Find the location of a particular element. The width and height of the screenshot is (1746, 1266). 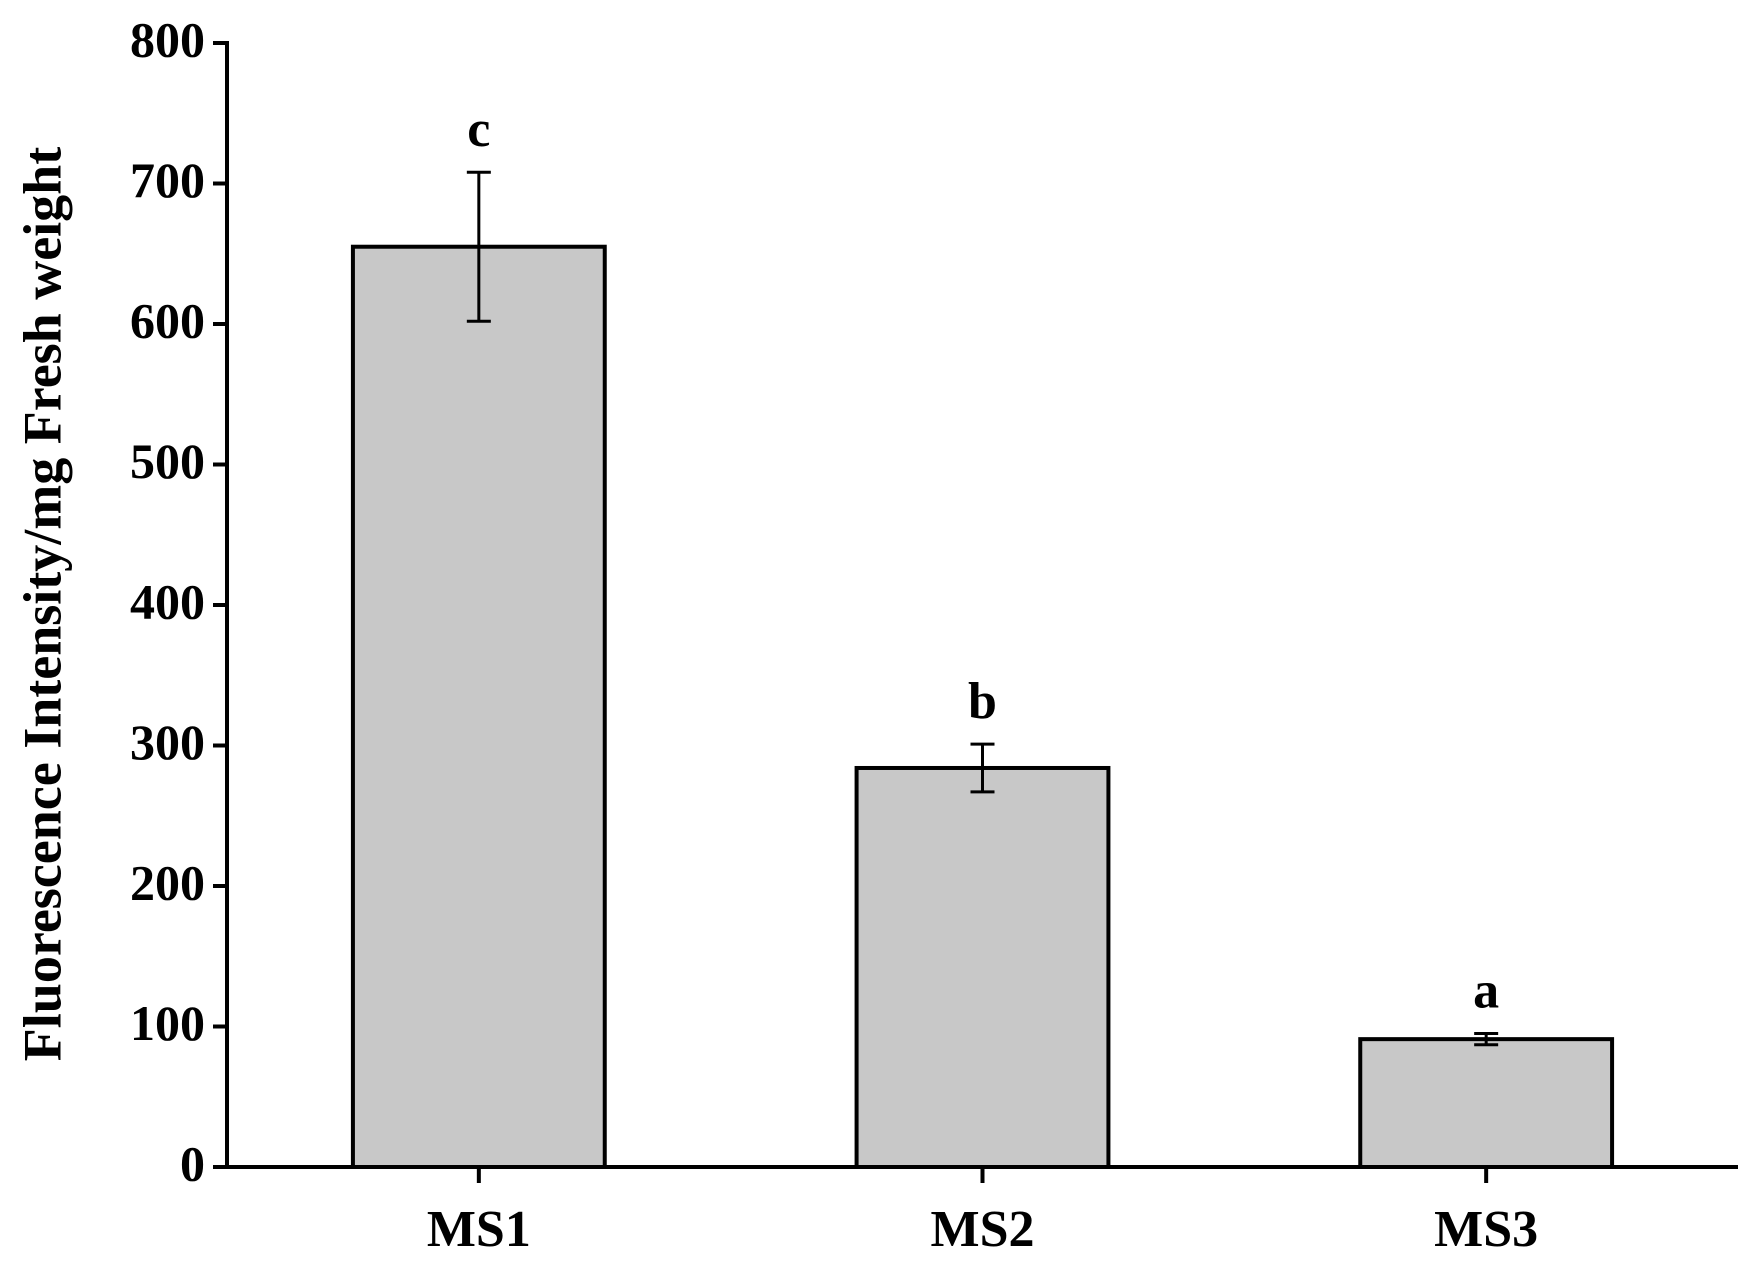

y-tick-label: 200 is located at coordinates (167, 882).